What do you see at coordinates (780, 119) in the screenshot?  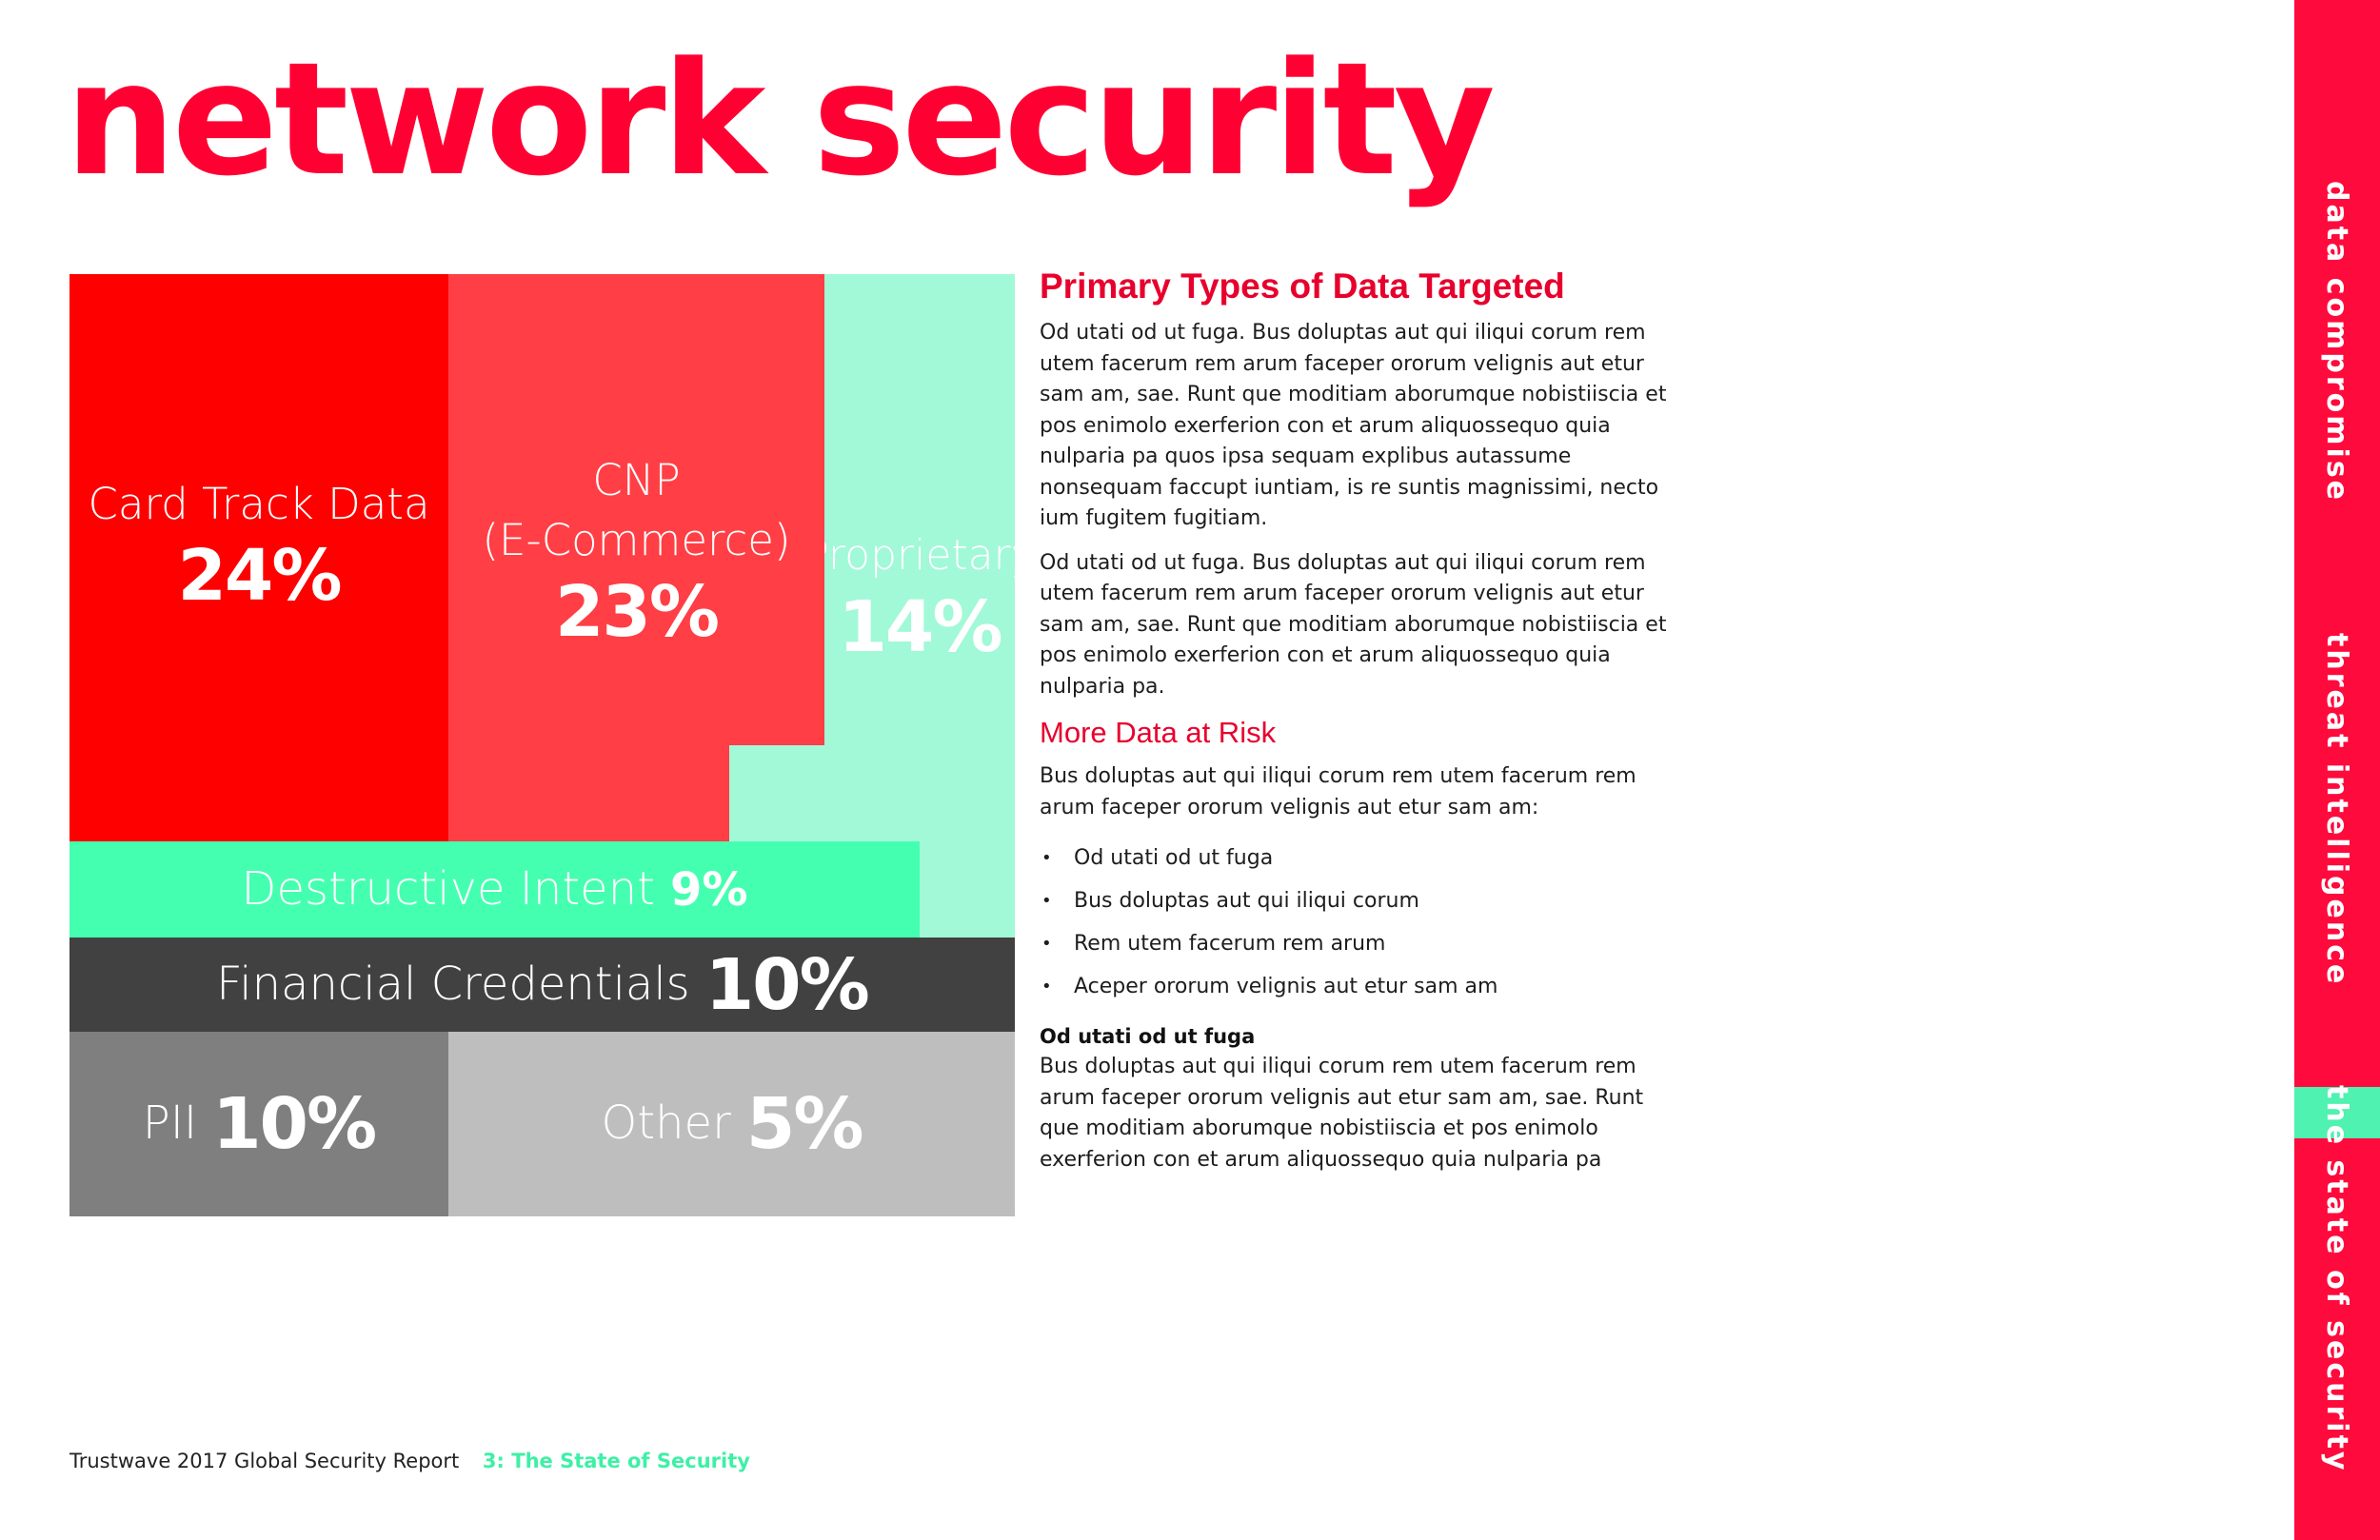 I see `page-title: network security` at bounding box center [780, 119].